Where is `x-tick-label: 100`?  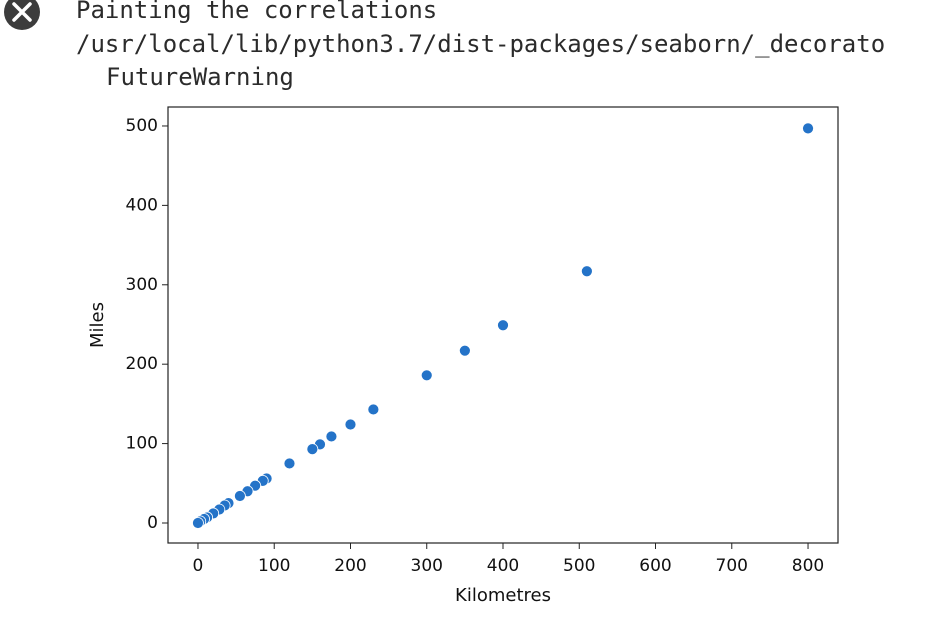 x-tick-label: 100 is located at coordinates (274, 566).